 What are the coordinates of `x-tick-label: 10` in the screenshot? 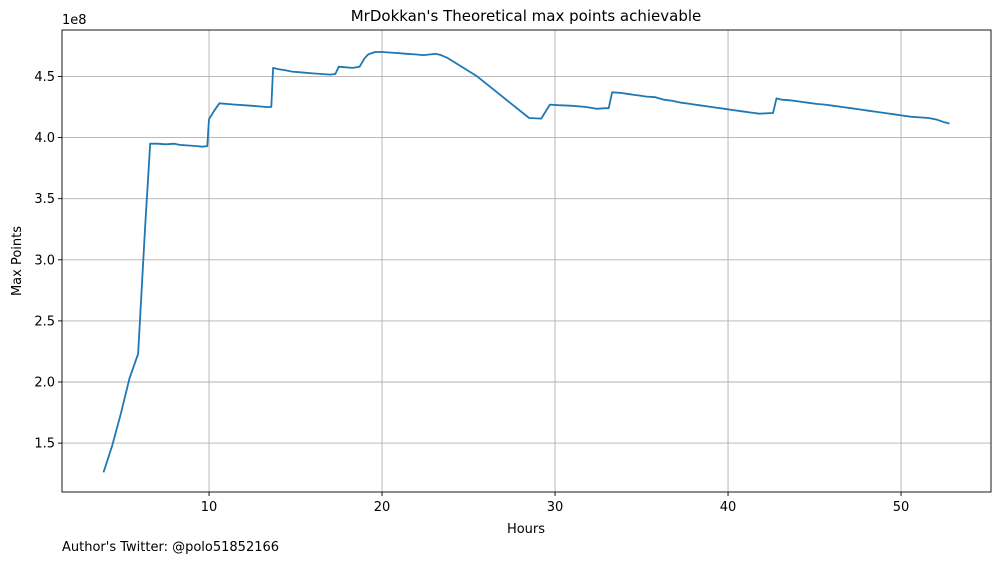 It's located at (209, 507).